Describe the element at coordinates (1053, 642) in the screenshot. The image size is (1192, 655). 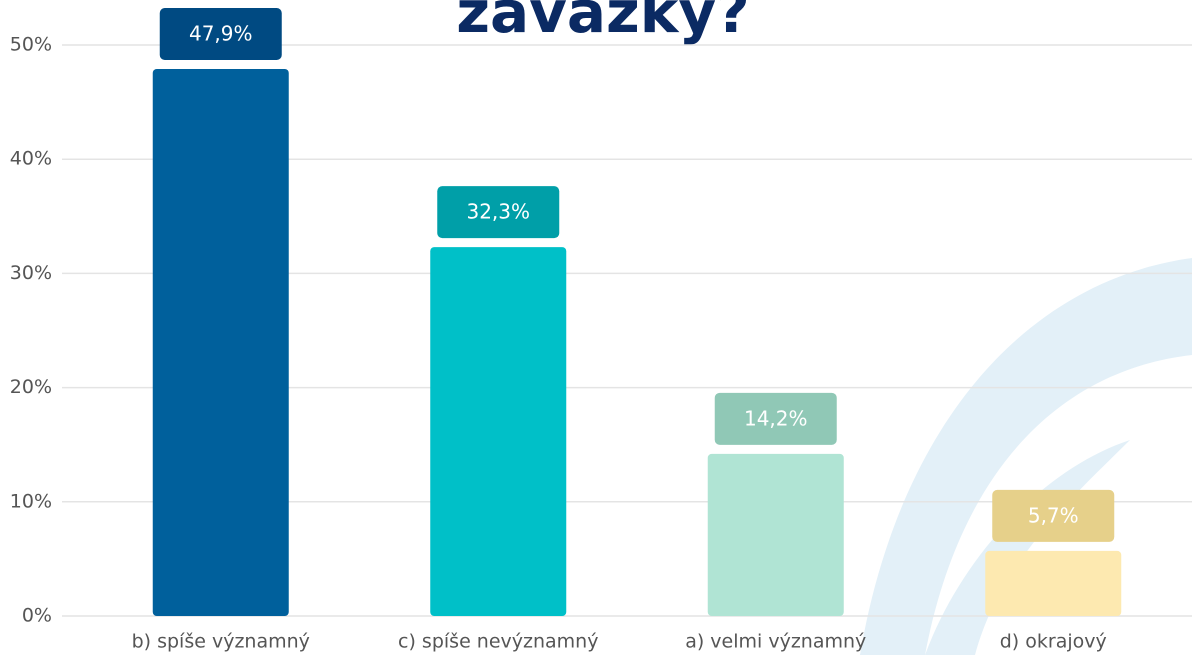
I see `x-tick-label: d) okrajový` at that location.